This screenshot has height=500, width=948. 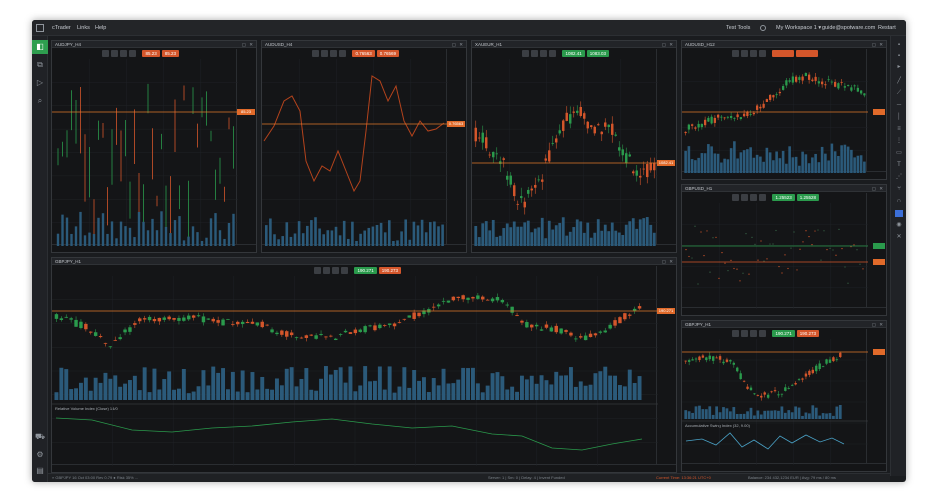 I want to click on cursor-icon: ▸, so click(x=899, y=67).